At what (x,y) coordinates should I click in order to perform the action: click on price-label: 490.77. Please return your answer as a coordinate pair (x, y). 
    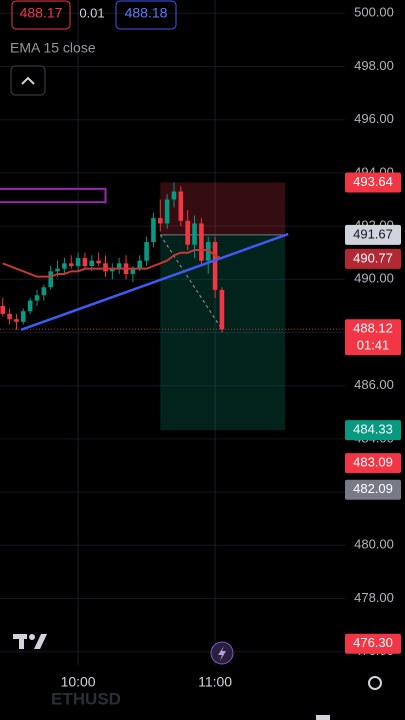
    Looking at the image, I should click on (373, 257).